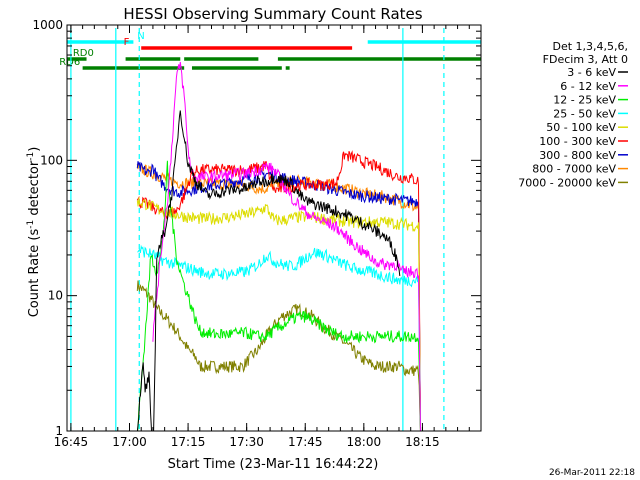 Image resolution: width=640 pixels, height=480 pixels. Describe the element at coordinates (422, 442) in the screenshot. I see `x-tick-label: 18:15` at that location.